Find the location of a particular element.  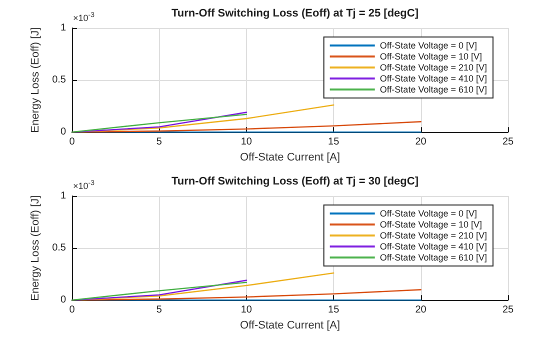

chart-title: Turn-Off Switching Loss (Eoff) at Tj = 30 [degC] is located at coordinates (295, 182).